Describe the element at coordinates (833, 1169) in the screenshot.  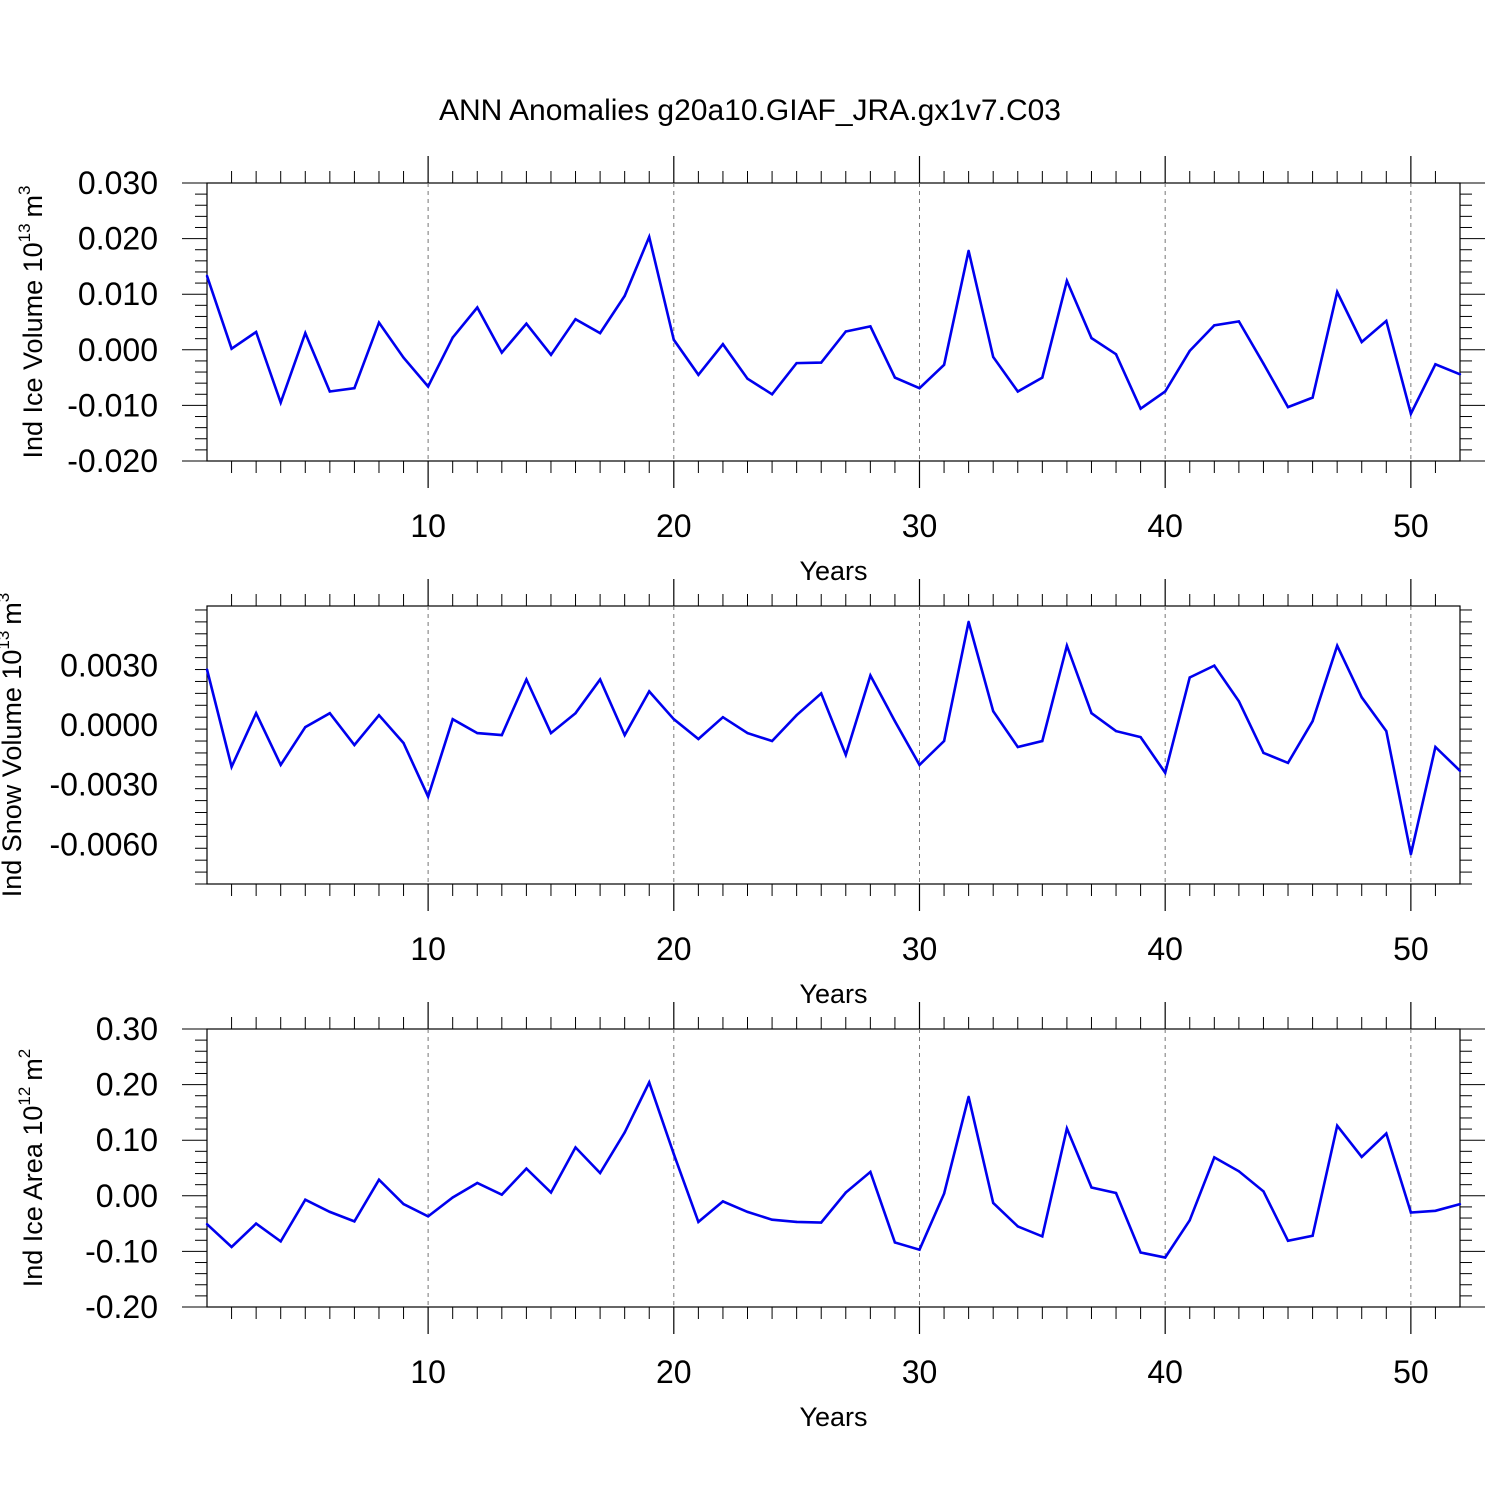
I see `series-line` at that location.